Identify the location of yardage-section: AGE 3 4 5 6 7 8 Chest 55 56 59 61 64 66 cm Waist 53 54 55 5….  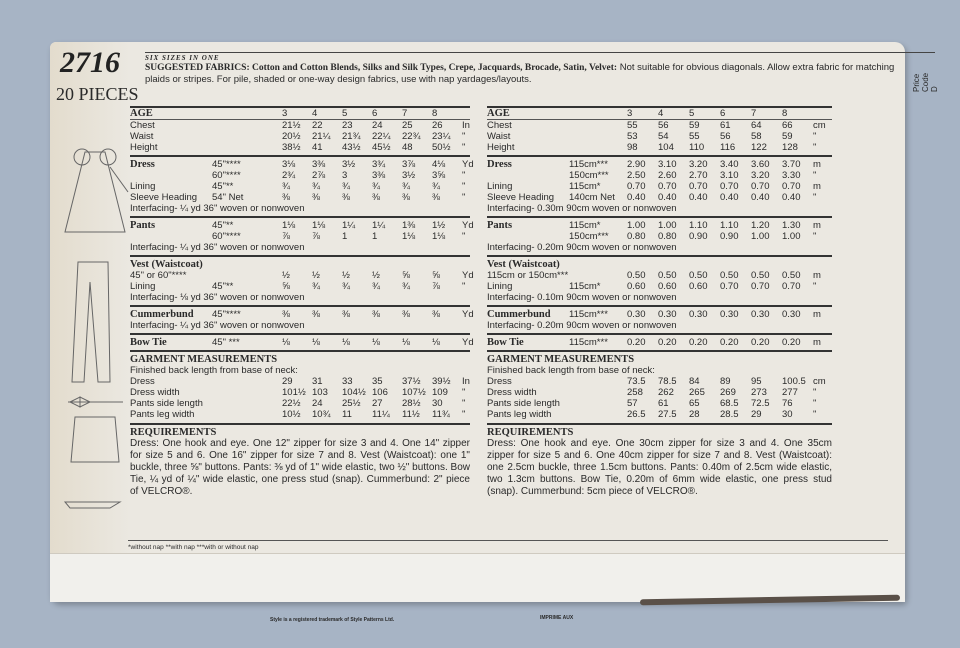
(659, 129).